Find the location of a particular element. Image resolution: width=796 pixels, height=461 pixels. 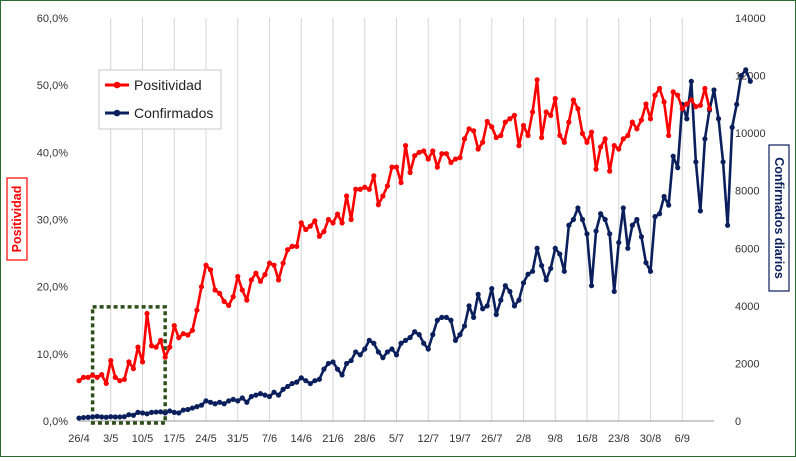

x-tick-label: 16/8 is located at coordinates (586, 439).